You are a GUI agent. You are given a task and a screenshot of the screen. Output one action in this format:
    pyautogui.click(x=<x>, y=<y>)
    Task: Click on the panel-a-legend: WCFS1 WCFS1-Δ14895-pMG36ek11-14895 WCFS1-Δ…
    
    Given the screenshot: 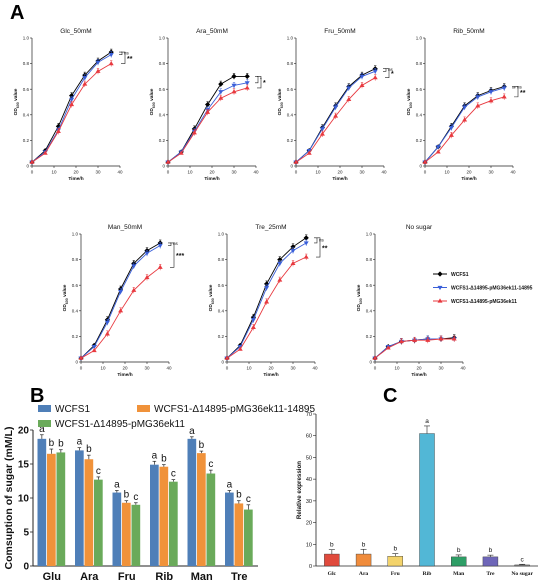 What is the action you would take?
    pyautogui.click(x=483, y=288)
    